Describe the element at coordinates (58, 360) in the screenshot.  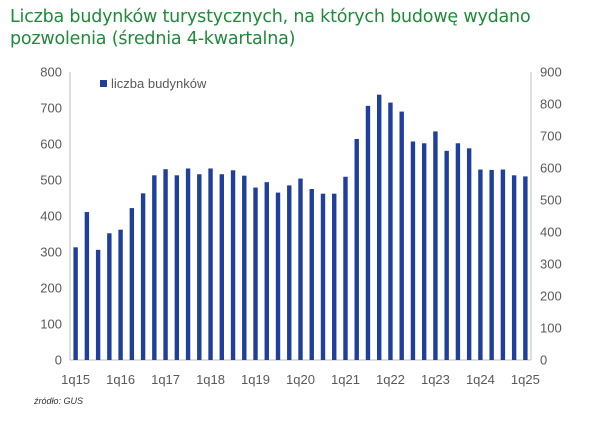
I see `left-y-tick-0: 0` at that location.